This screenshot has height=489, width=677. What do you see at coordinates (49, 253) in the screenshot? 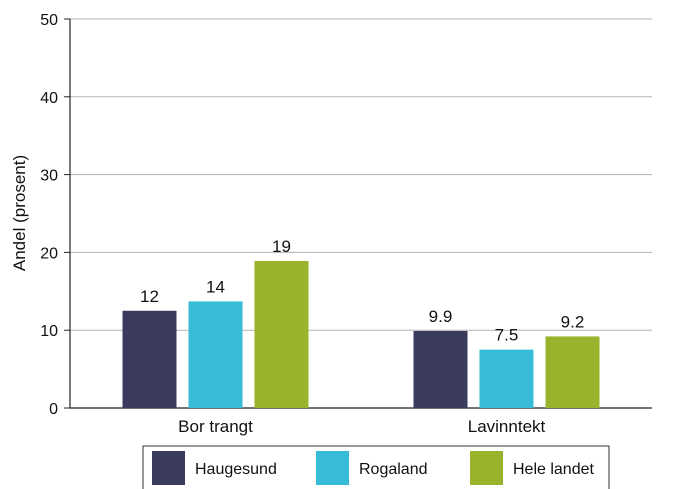
I see `y-tick-label: 20` at bounding box center [49, 253].